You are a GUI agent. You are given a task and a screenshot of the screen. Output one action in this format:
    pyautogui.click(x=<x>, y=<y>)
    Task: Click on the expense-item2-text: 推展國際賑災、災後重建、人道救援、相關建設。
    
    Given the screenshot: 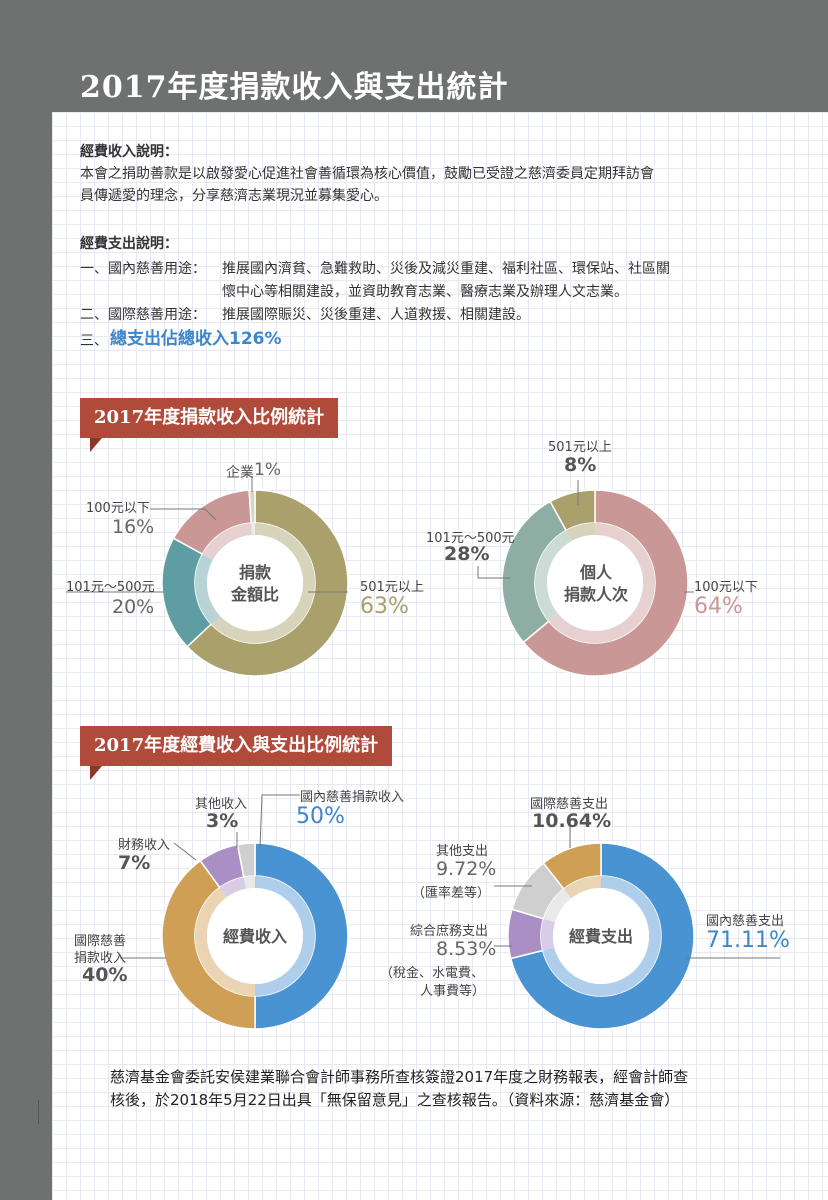 What is the action you would take?
    pyautogui.click(x=376, y=315)
    